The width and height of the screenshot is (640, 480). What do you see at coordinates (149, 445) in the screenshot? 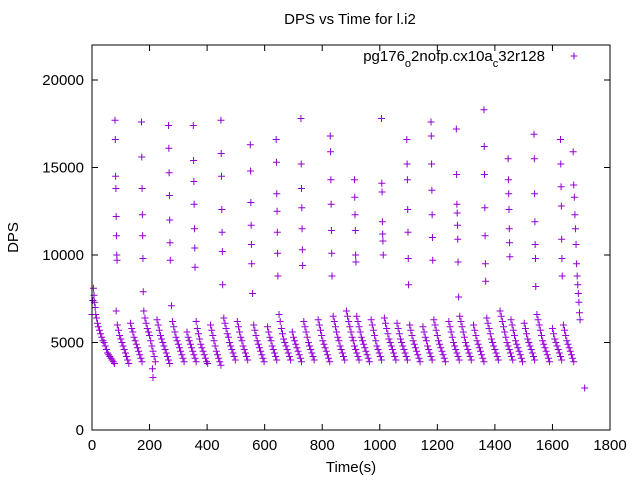
I see `x-tick-label: 200` at bounding box center [149, 445].